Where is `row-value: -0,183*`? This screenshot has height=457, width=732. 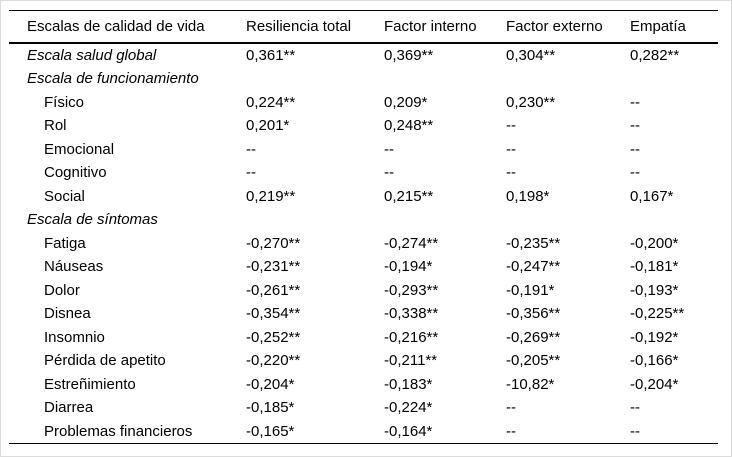
row-value: -0,183* is located at coordinates (408, 384).